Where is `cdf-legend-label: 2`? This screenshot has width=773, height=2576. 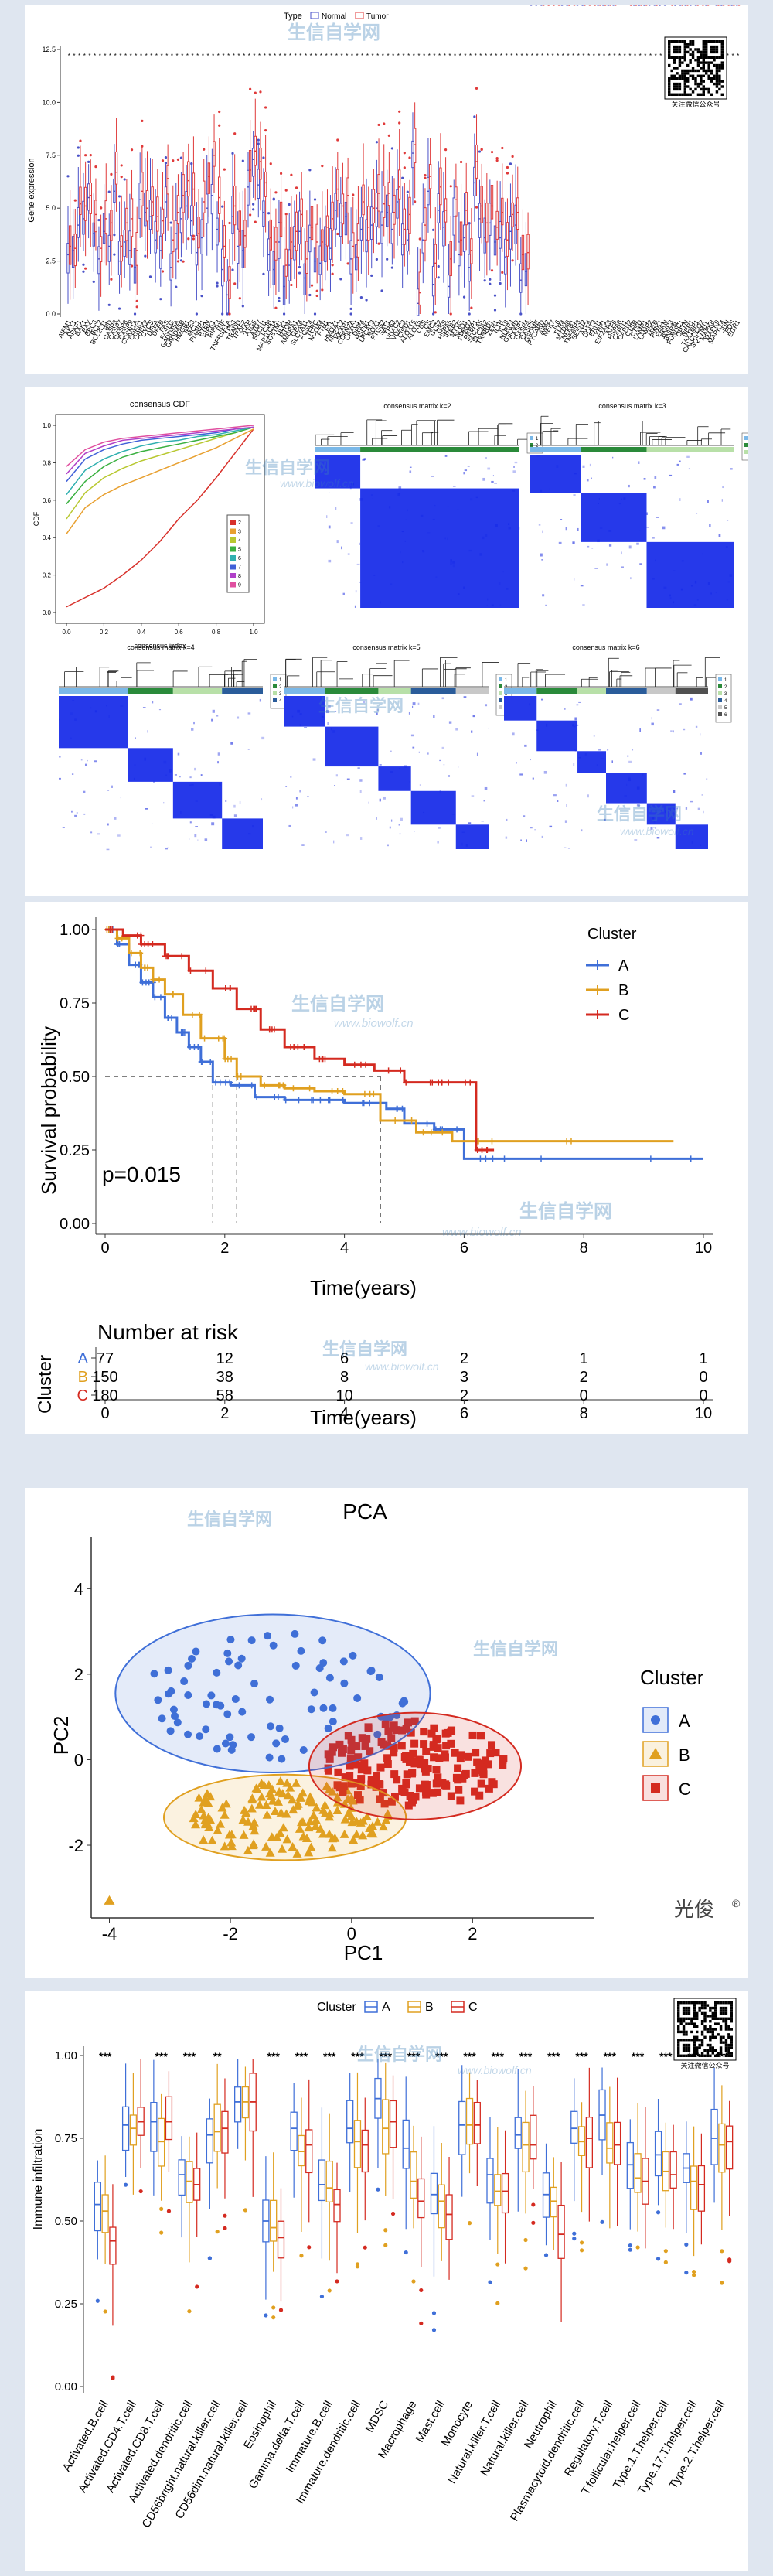
cdf-legend-label: 2 is located at coordinates (239, 523).